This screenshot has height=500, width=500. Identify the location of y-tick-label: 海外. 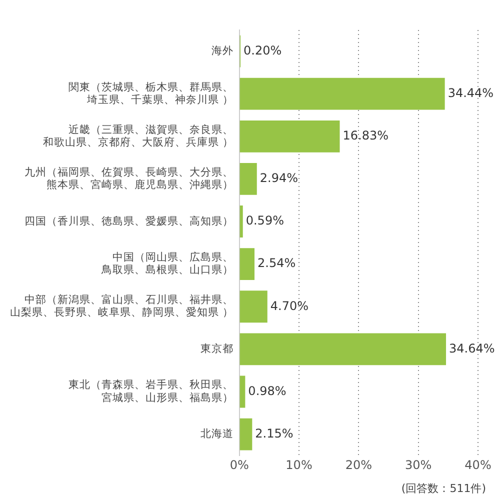
(222, 51).